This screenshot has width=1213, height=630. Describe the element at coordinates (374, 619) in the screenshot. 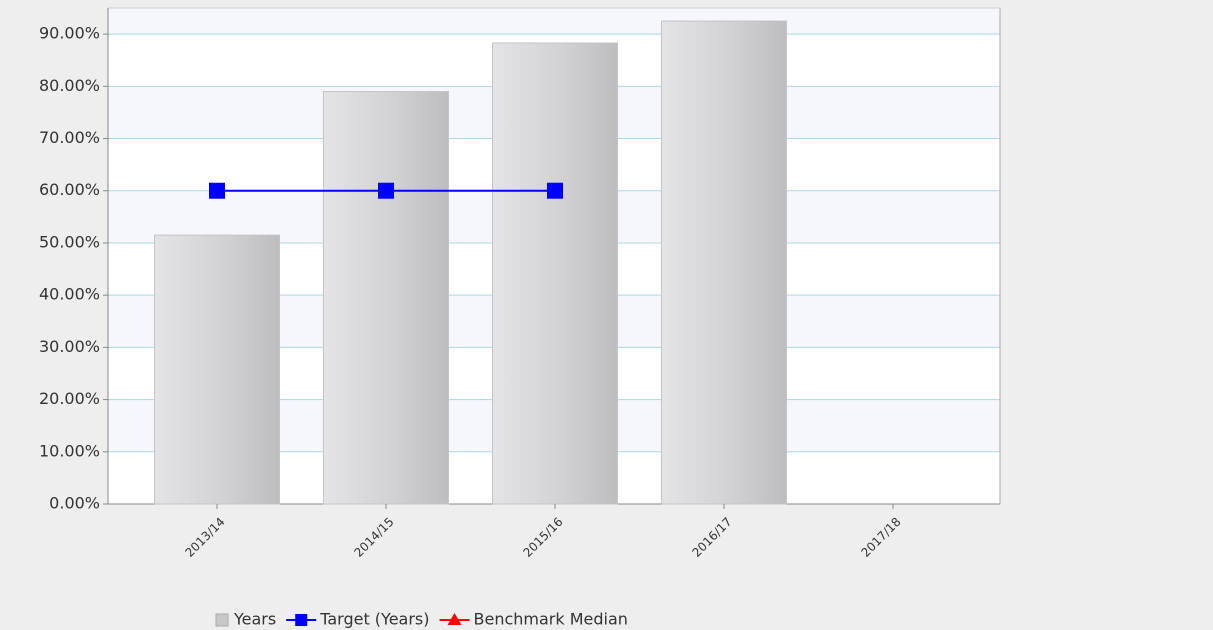

I see `legend-label: Target (Years)` at that location.